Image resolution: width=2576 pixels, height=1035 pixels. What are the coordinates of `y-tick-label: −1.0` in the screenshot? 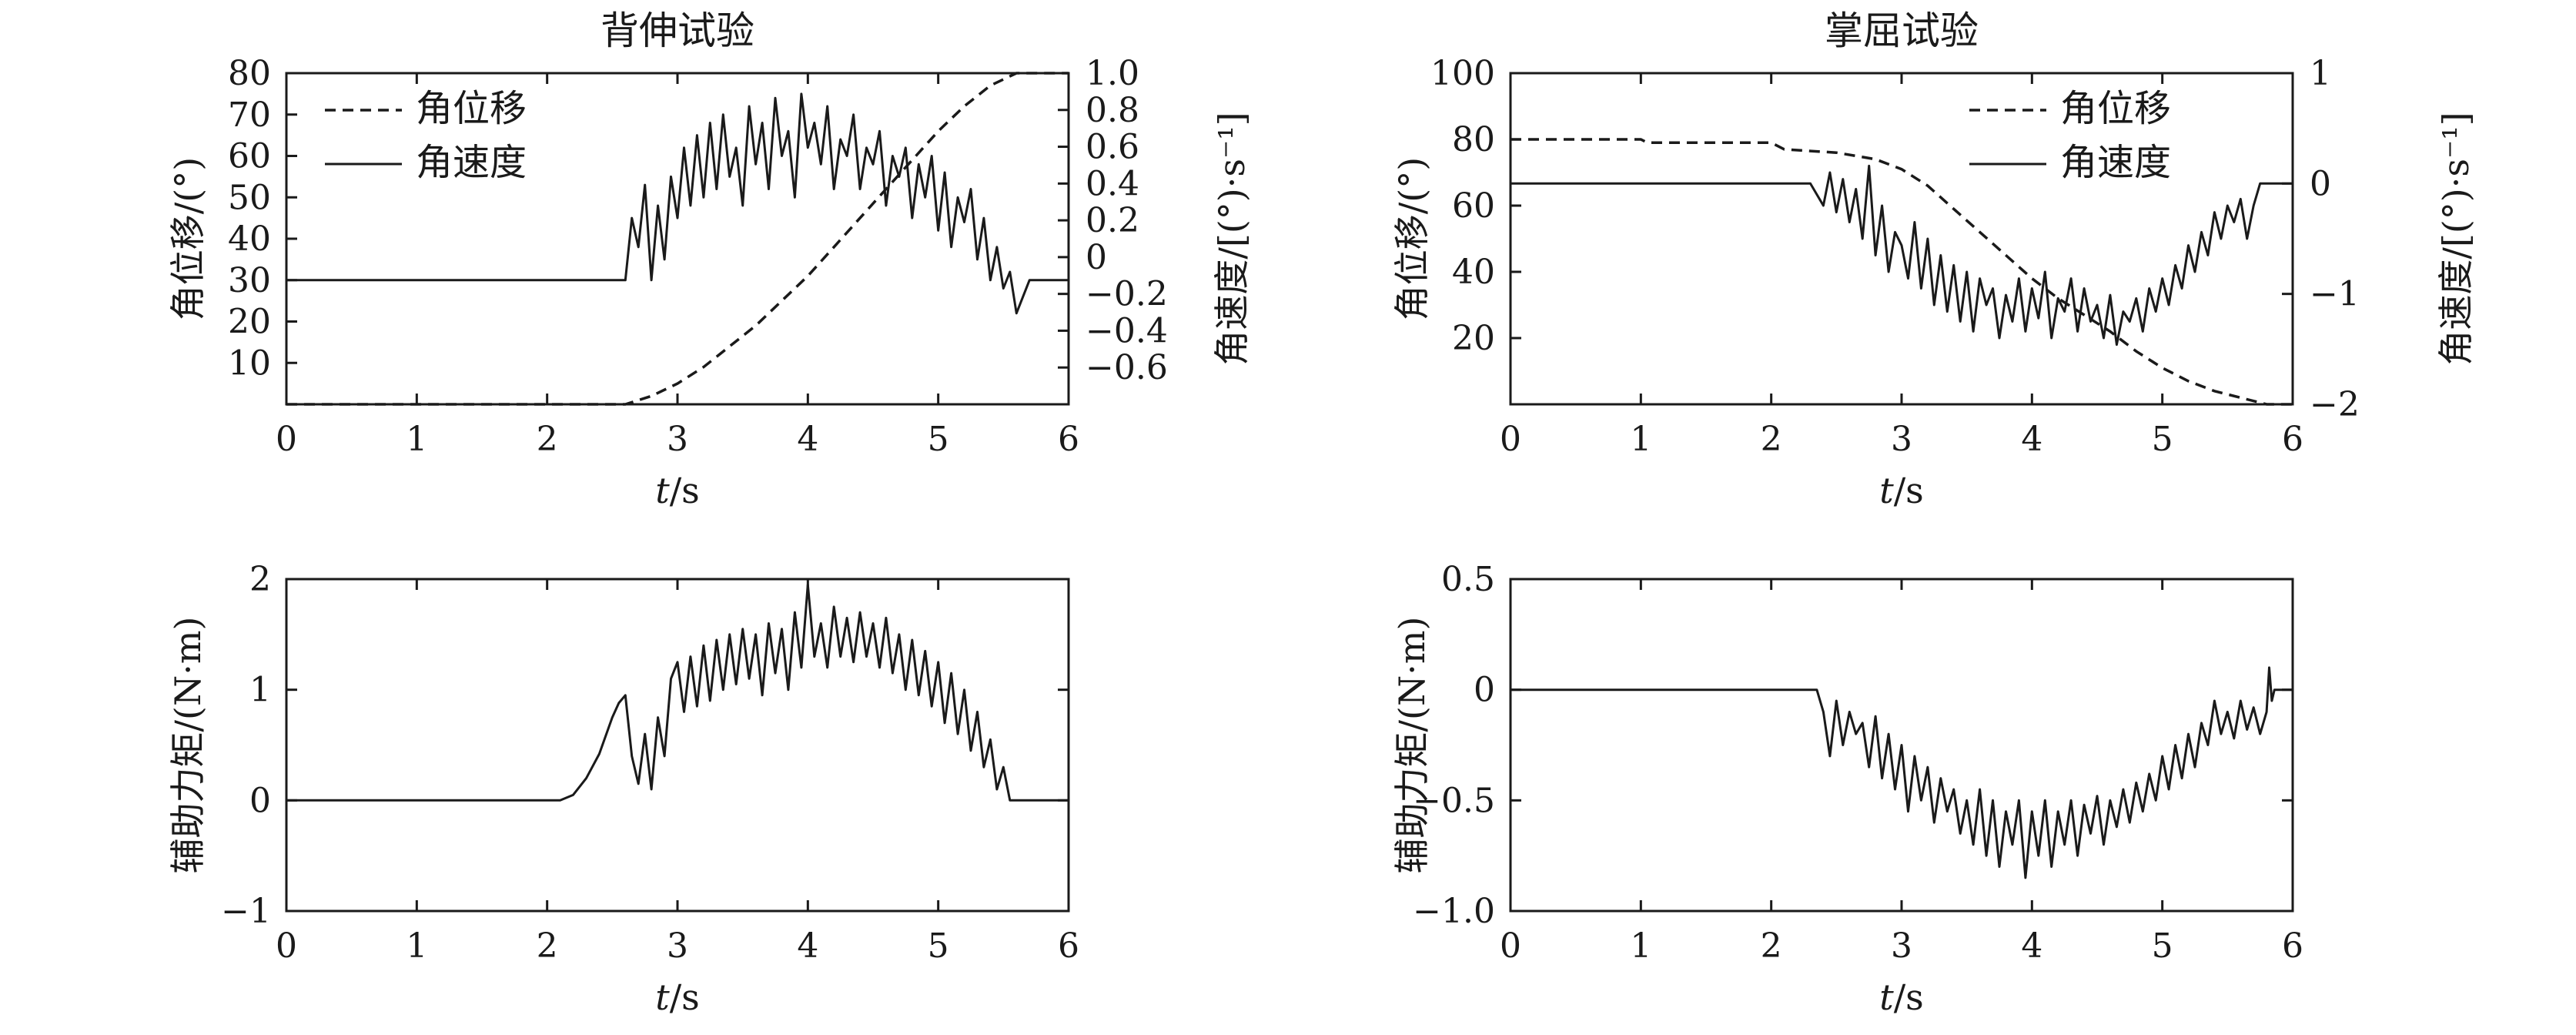 It's located at (1454, 911).